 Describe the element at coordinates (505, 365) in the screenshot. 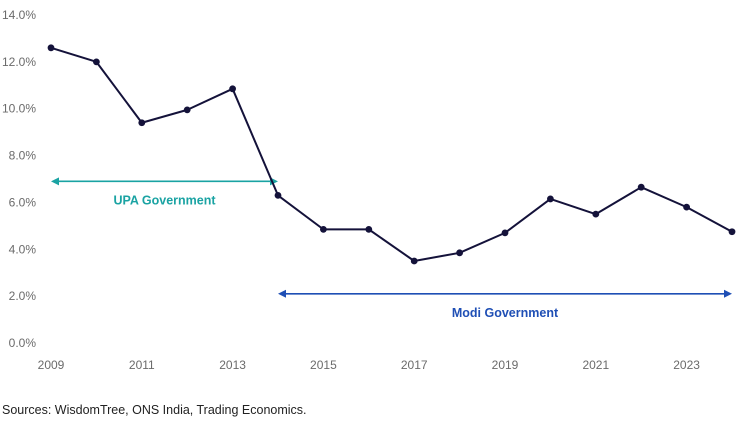

I see `x-tick-label: 2019` at that location.